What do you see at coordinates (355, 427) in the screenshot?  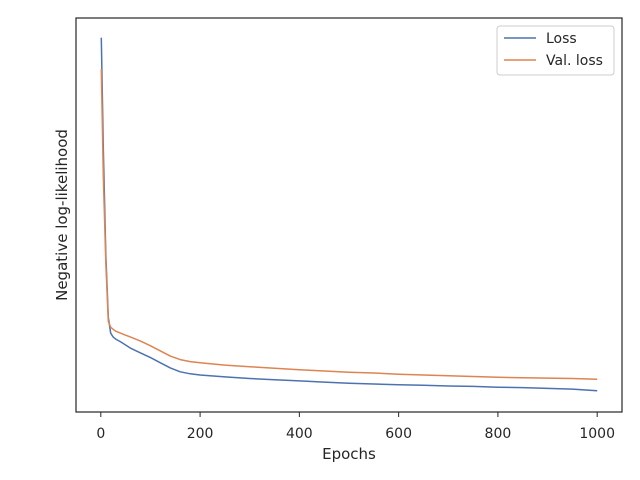 I see `x-axis-ticks: 0 200 400 600 800 1000` at bounding box center [355, 427].